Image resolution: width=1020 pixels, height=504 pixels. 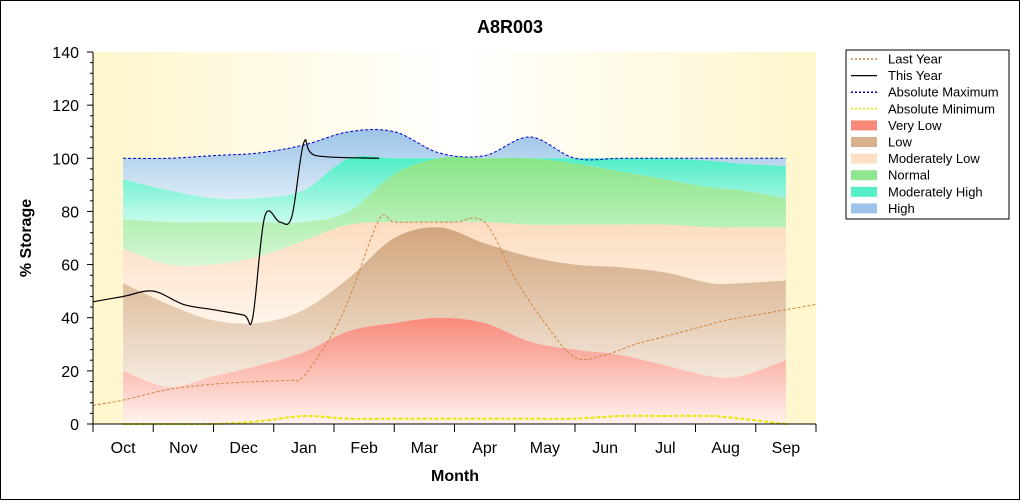 I want to click on legend-label-high: High, so click(x=901, y=208).